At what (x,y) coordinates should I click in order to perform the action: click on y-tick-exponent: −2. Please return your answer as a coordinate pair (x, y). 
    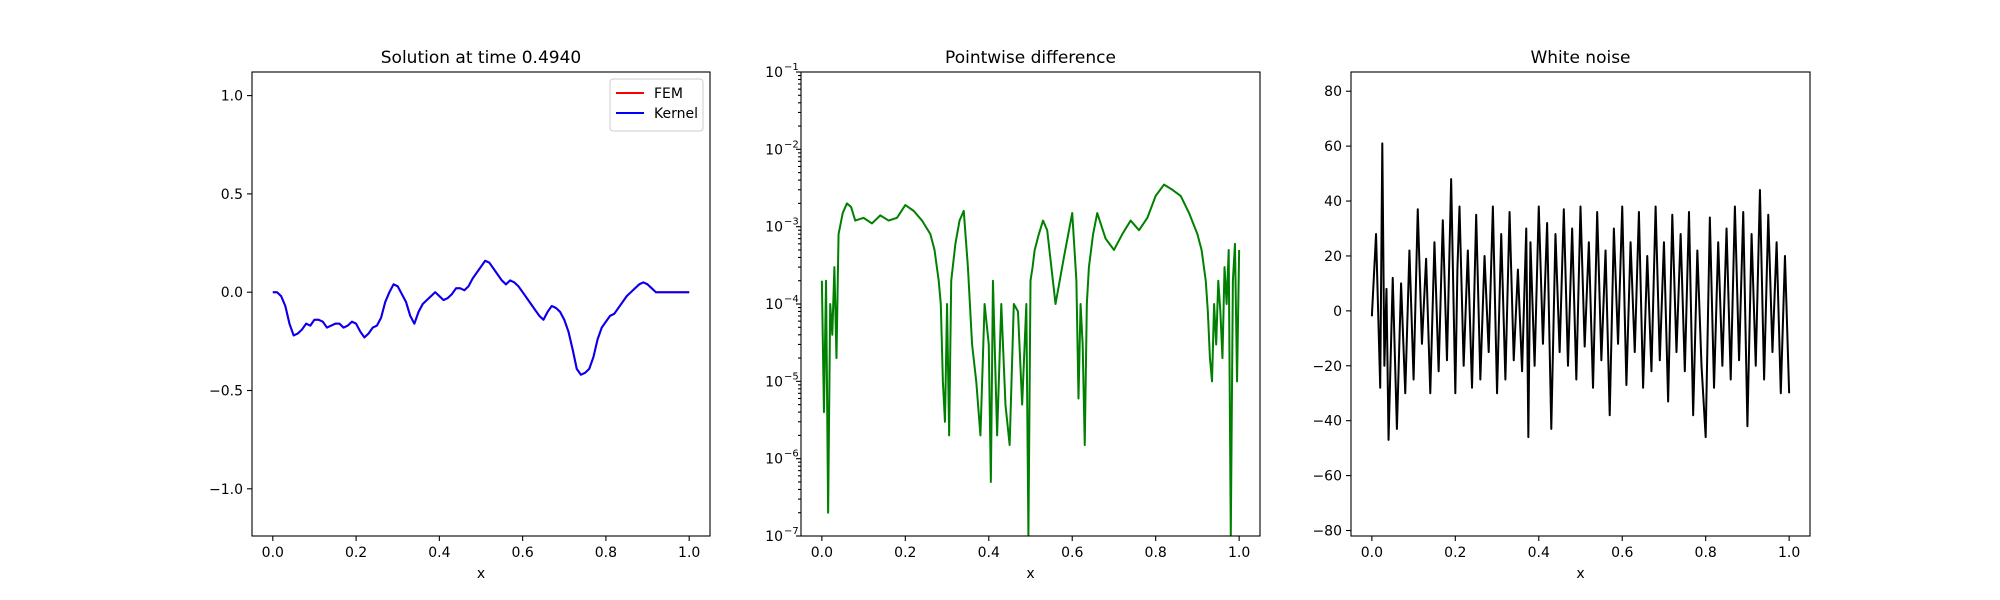
    Looking at the image, I should click on (791, 144).